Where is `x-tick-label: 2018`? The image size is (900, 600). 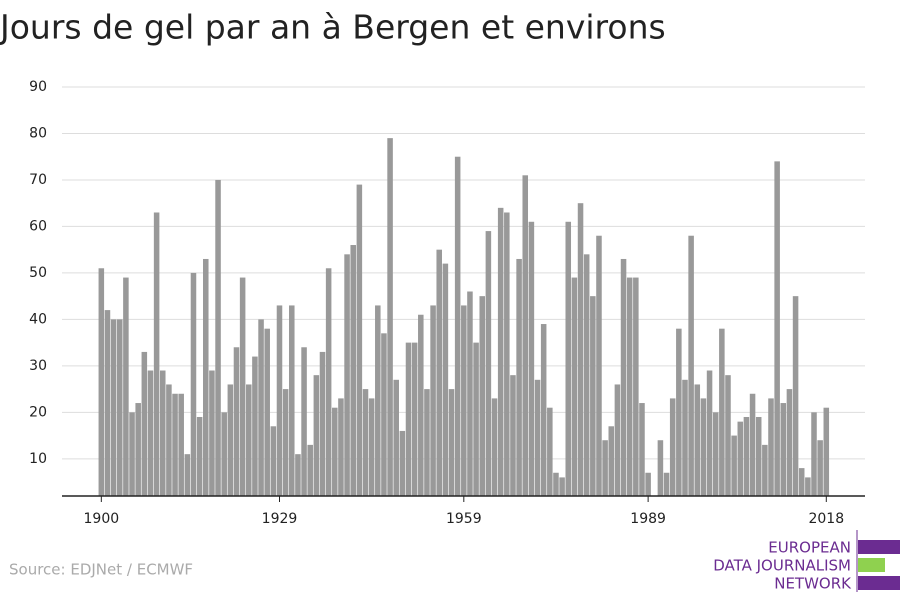 x-tick-label: 2018 is located at coordinates (826, 519).